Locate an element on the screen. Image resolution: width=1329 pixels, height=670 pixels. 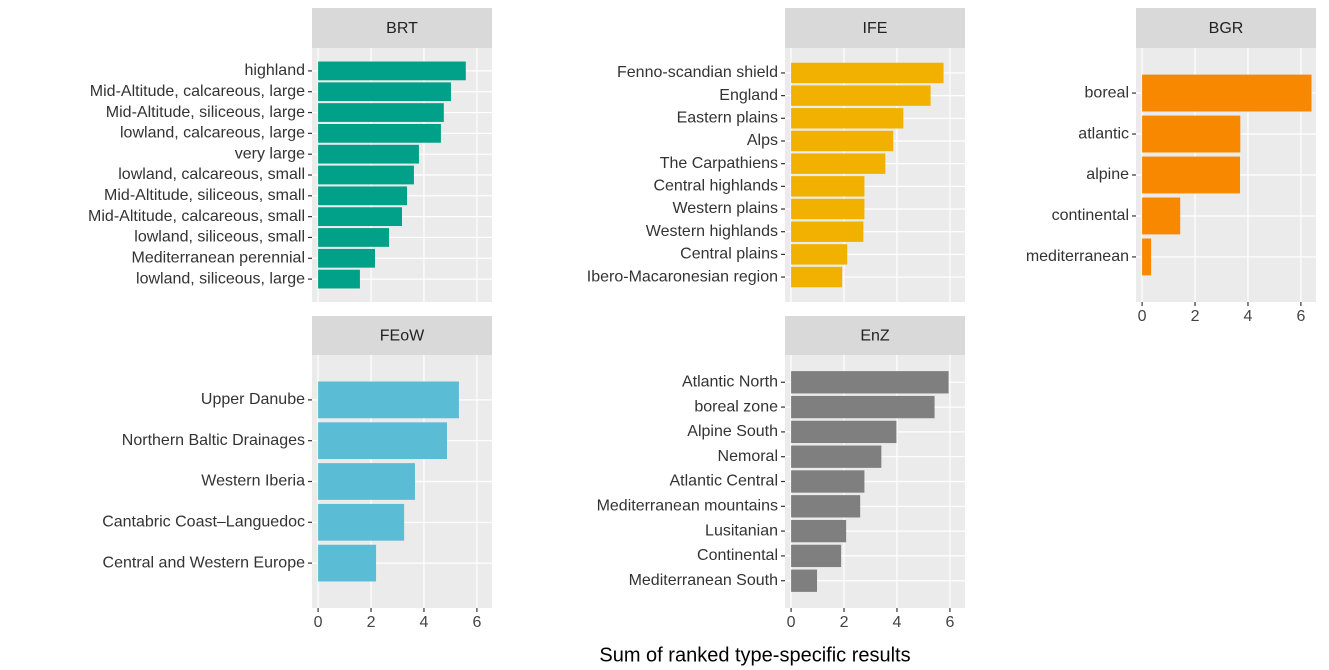
y-tick-label: Alpine South is located at coordinates (732, 431).